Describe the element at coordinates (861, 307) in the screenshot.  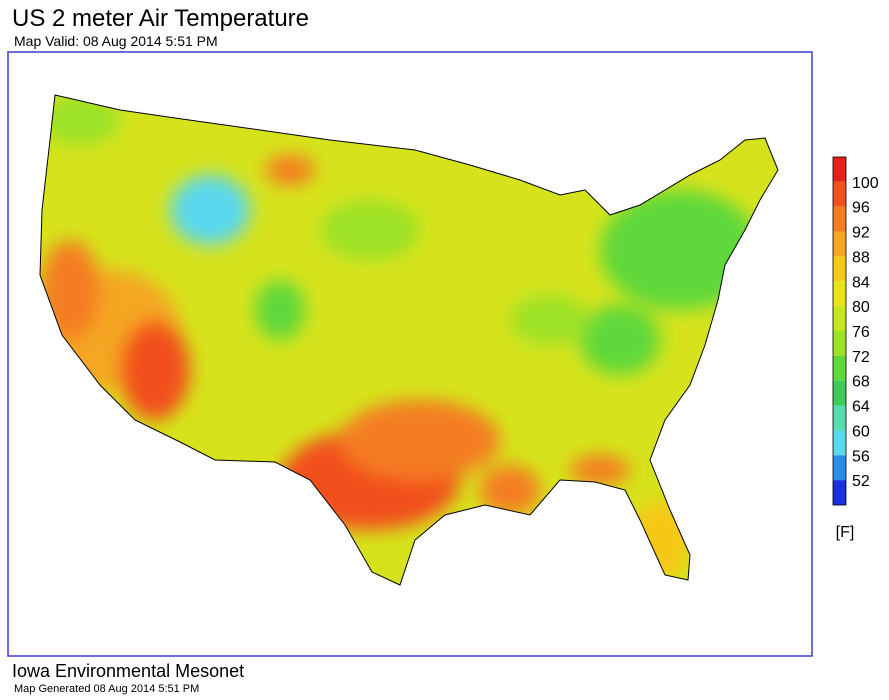
I see `colorbar-label: 80` at that location.